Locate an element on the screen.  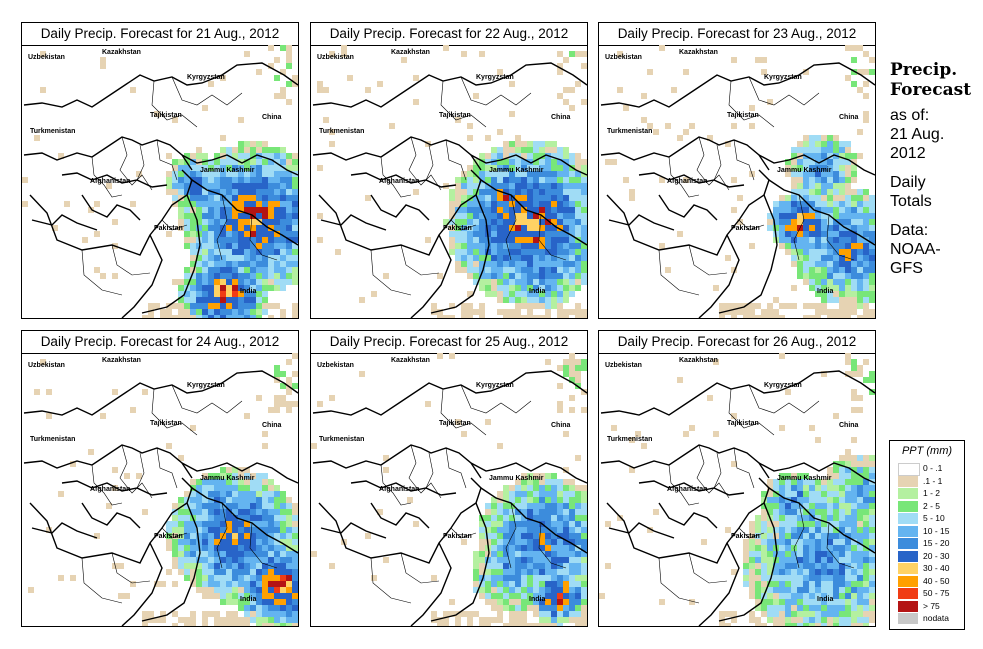
legend-label: 30 - 40 is located at coordinates (936, 568).